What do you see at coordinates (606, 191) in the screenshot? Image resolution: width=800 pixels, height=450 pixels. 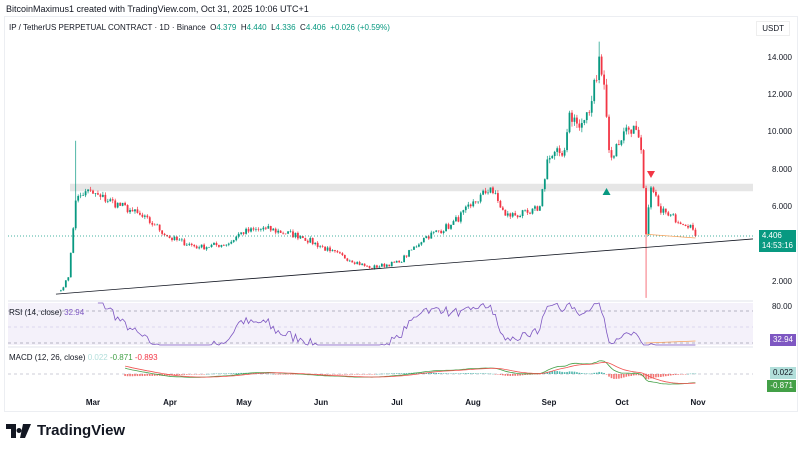 I see `buy-signal-triangle` at bounding box center [606, 191].